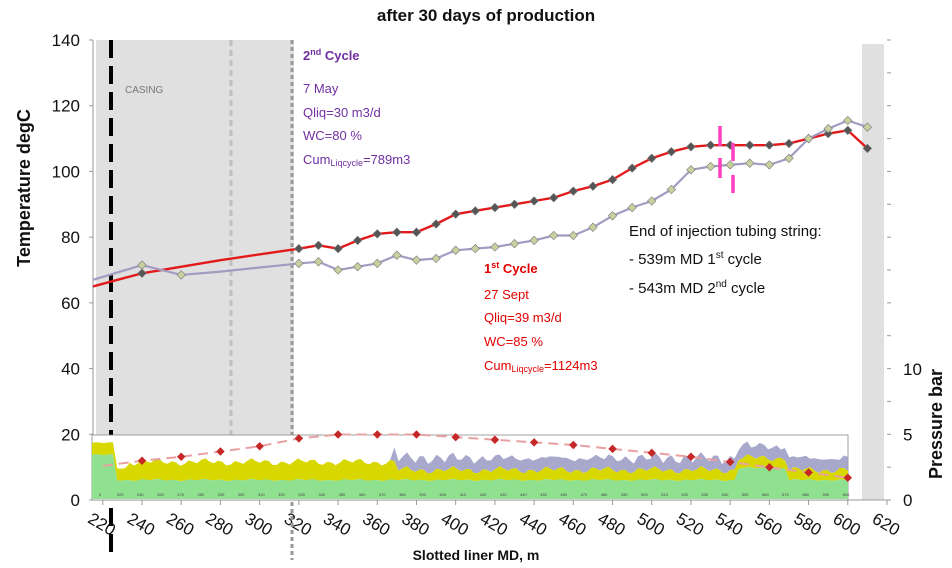 The width and height of the screenshot is (952, 568). I want to click on cycle1-title: 1, so click(487, 268).